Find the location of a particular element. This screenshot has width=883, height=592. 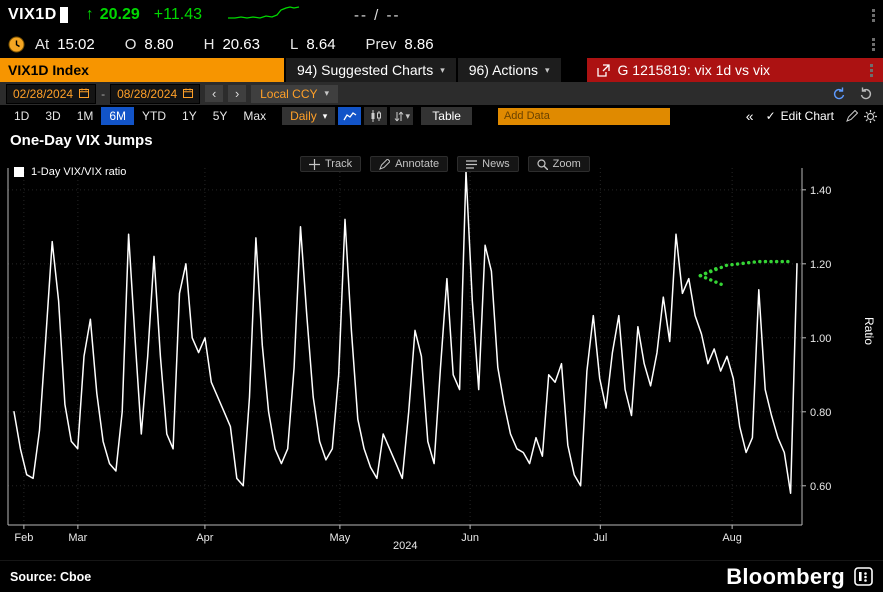

next-period-button: › is located at coordinates (237, 93).